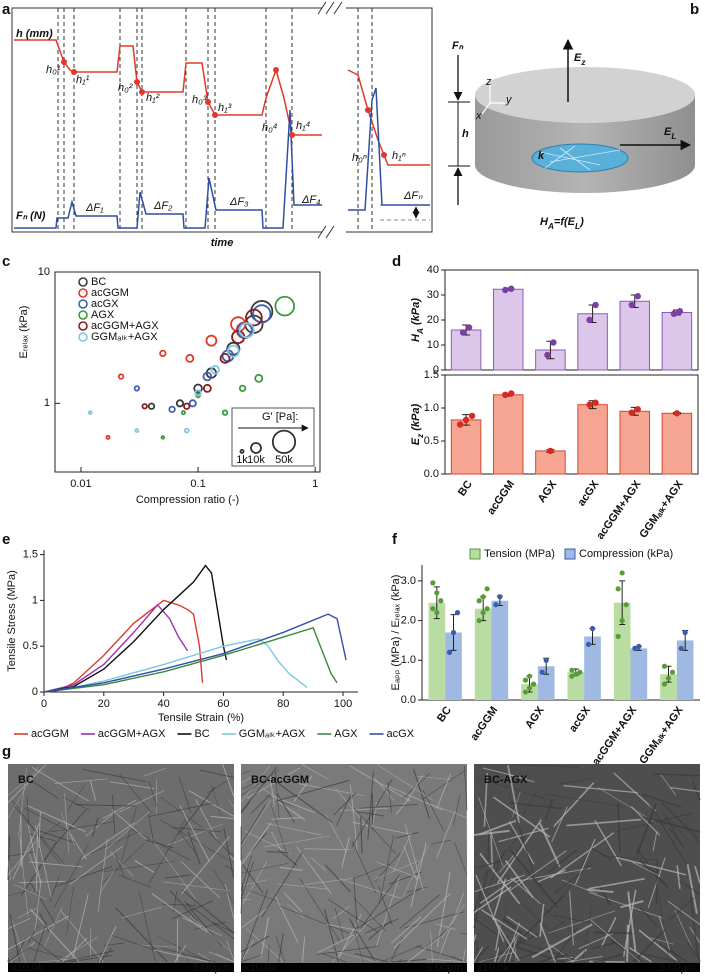  Describe the element at coordinates (44, 272) in the screenshot. I see `y-tick-label: 10` at that location.